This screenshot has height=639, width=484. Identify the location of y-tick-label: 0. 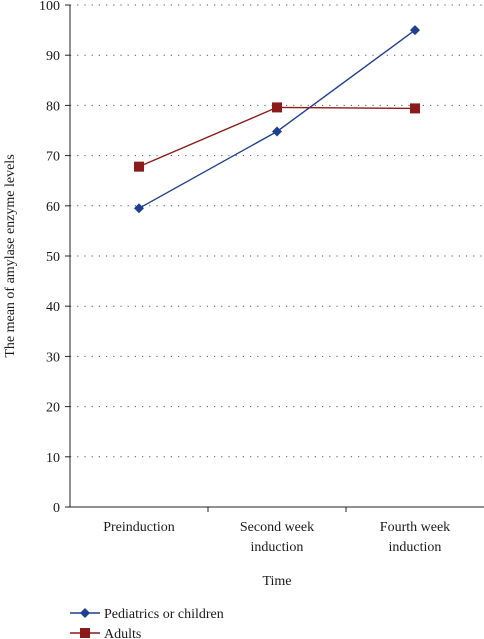
(56, 508).